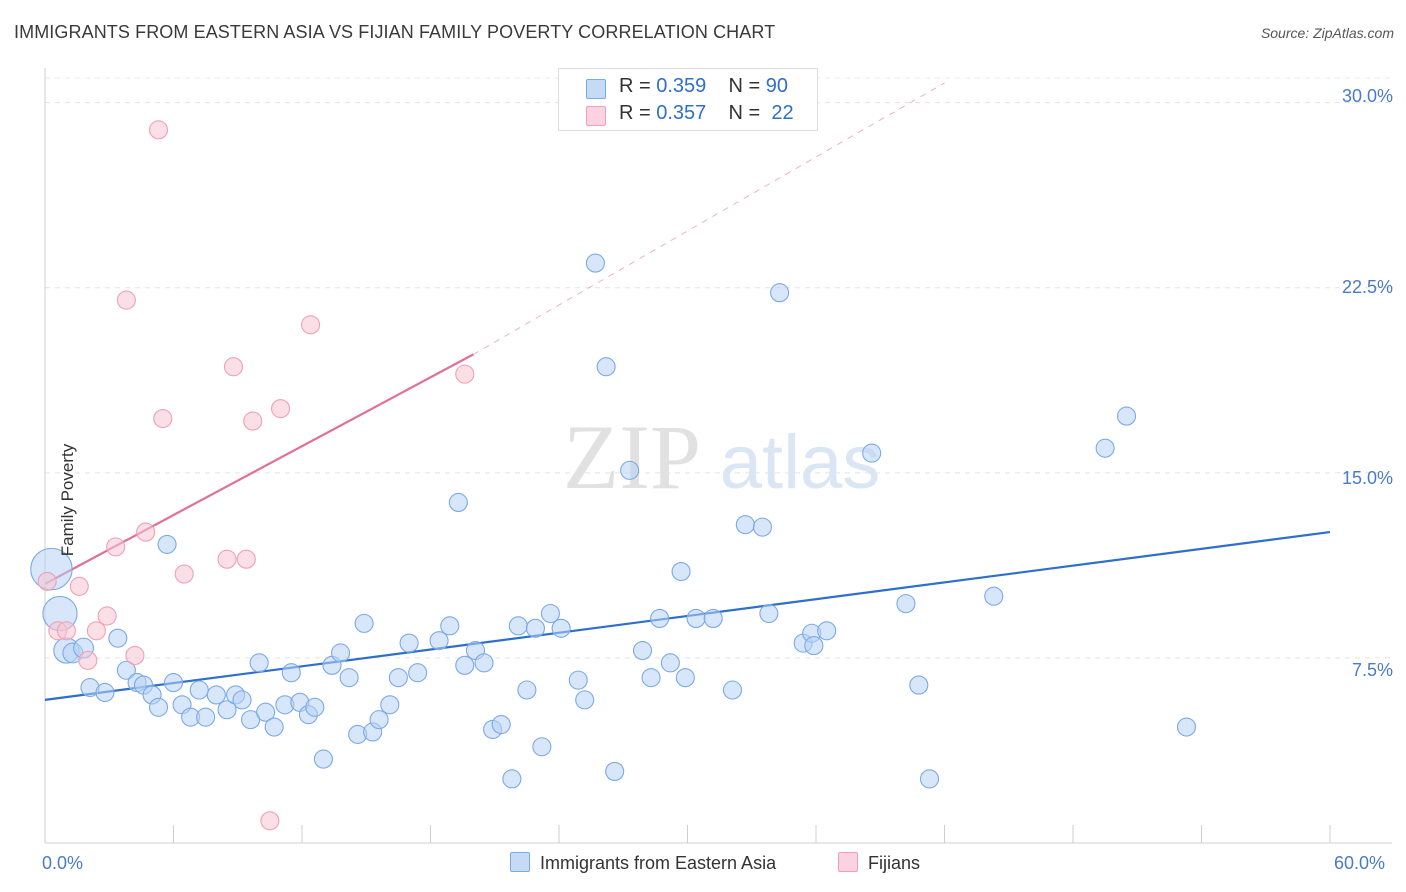 The height and width of the screenshot is (892, 1406). Describe the element at coordinates (777, 86) in the screenshot. I see `n-value: 90` at that location.